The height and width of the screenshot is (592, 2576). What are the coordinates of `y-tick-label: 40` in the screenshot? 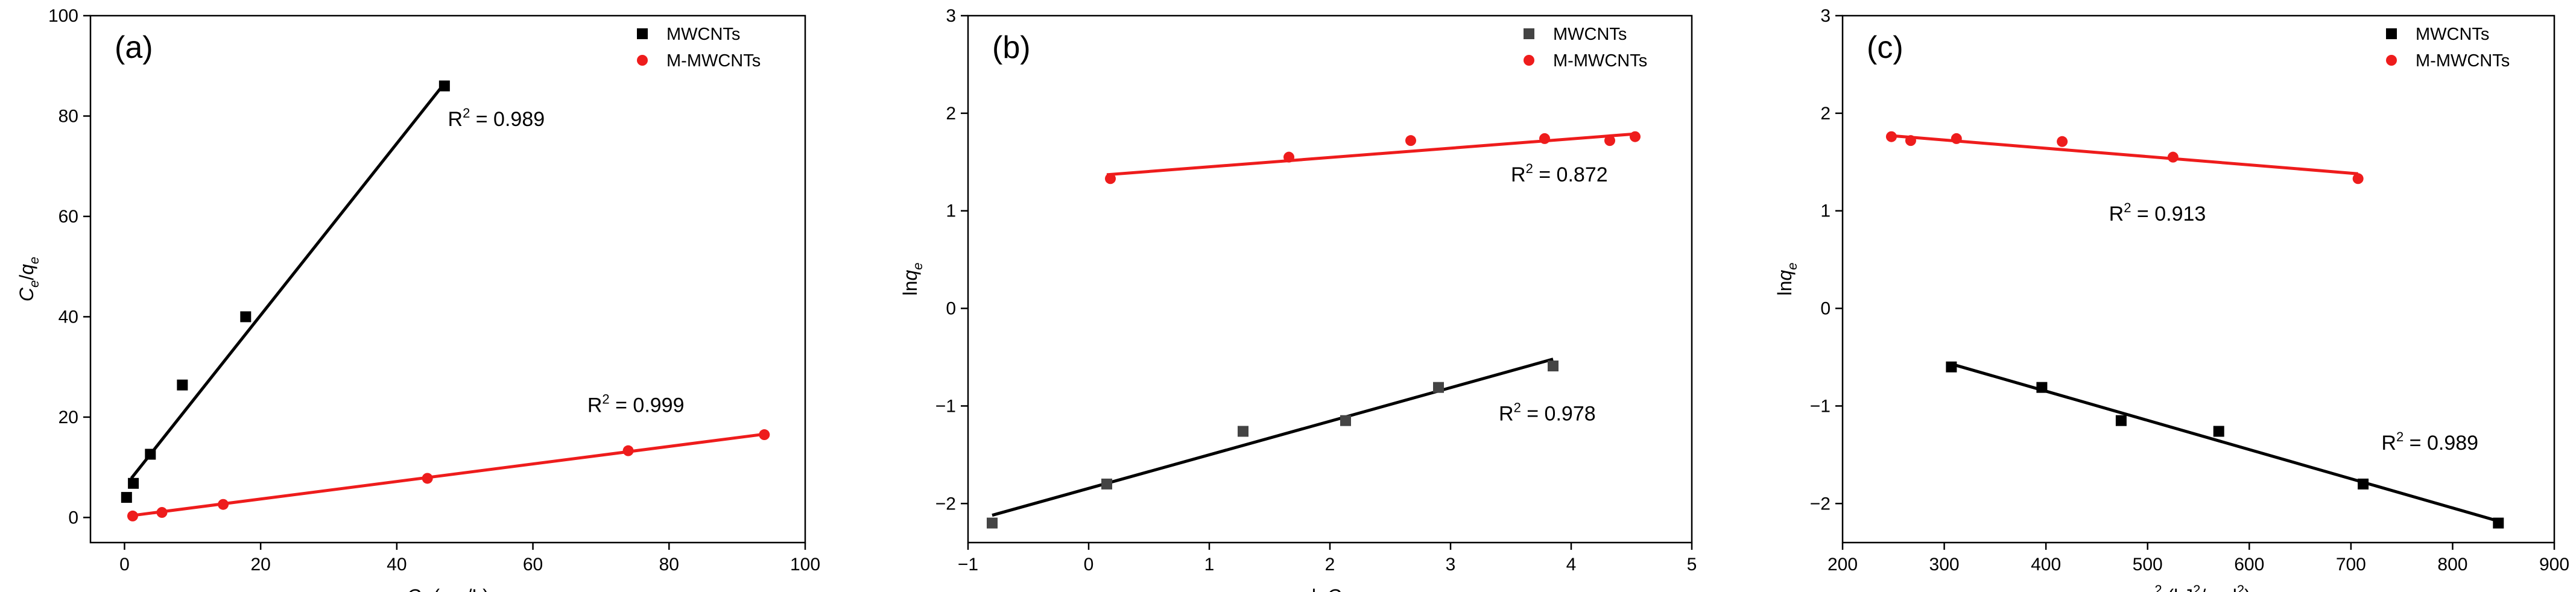 It's located at (68, 317).